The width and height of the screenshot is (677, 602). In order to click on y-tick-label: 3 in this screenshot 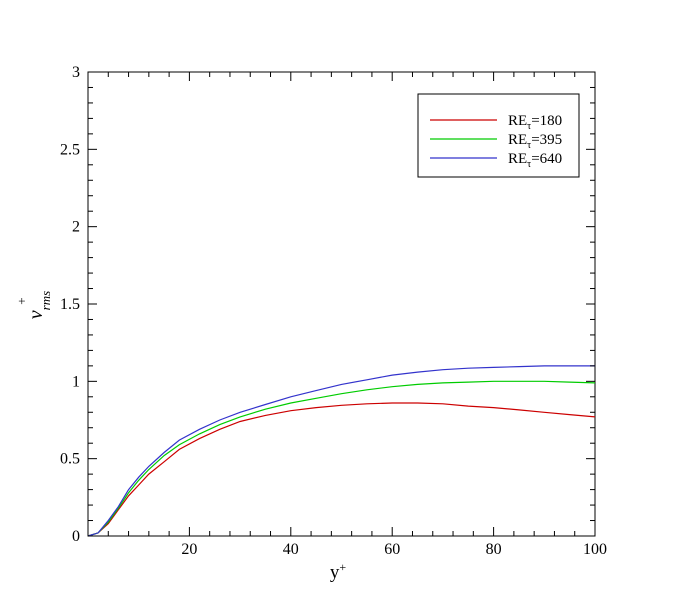, I will do `click(76, 72)`.